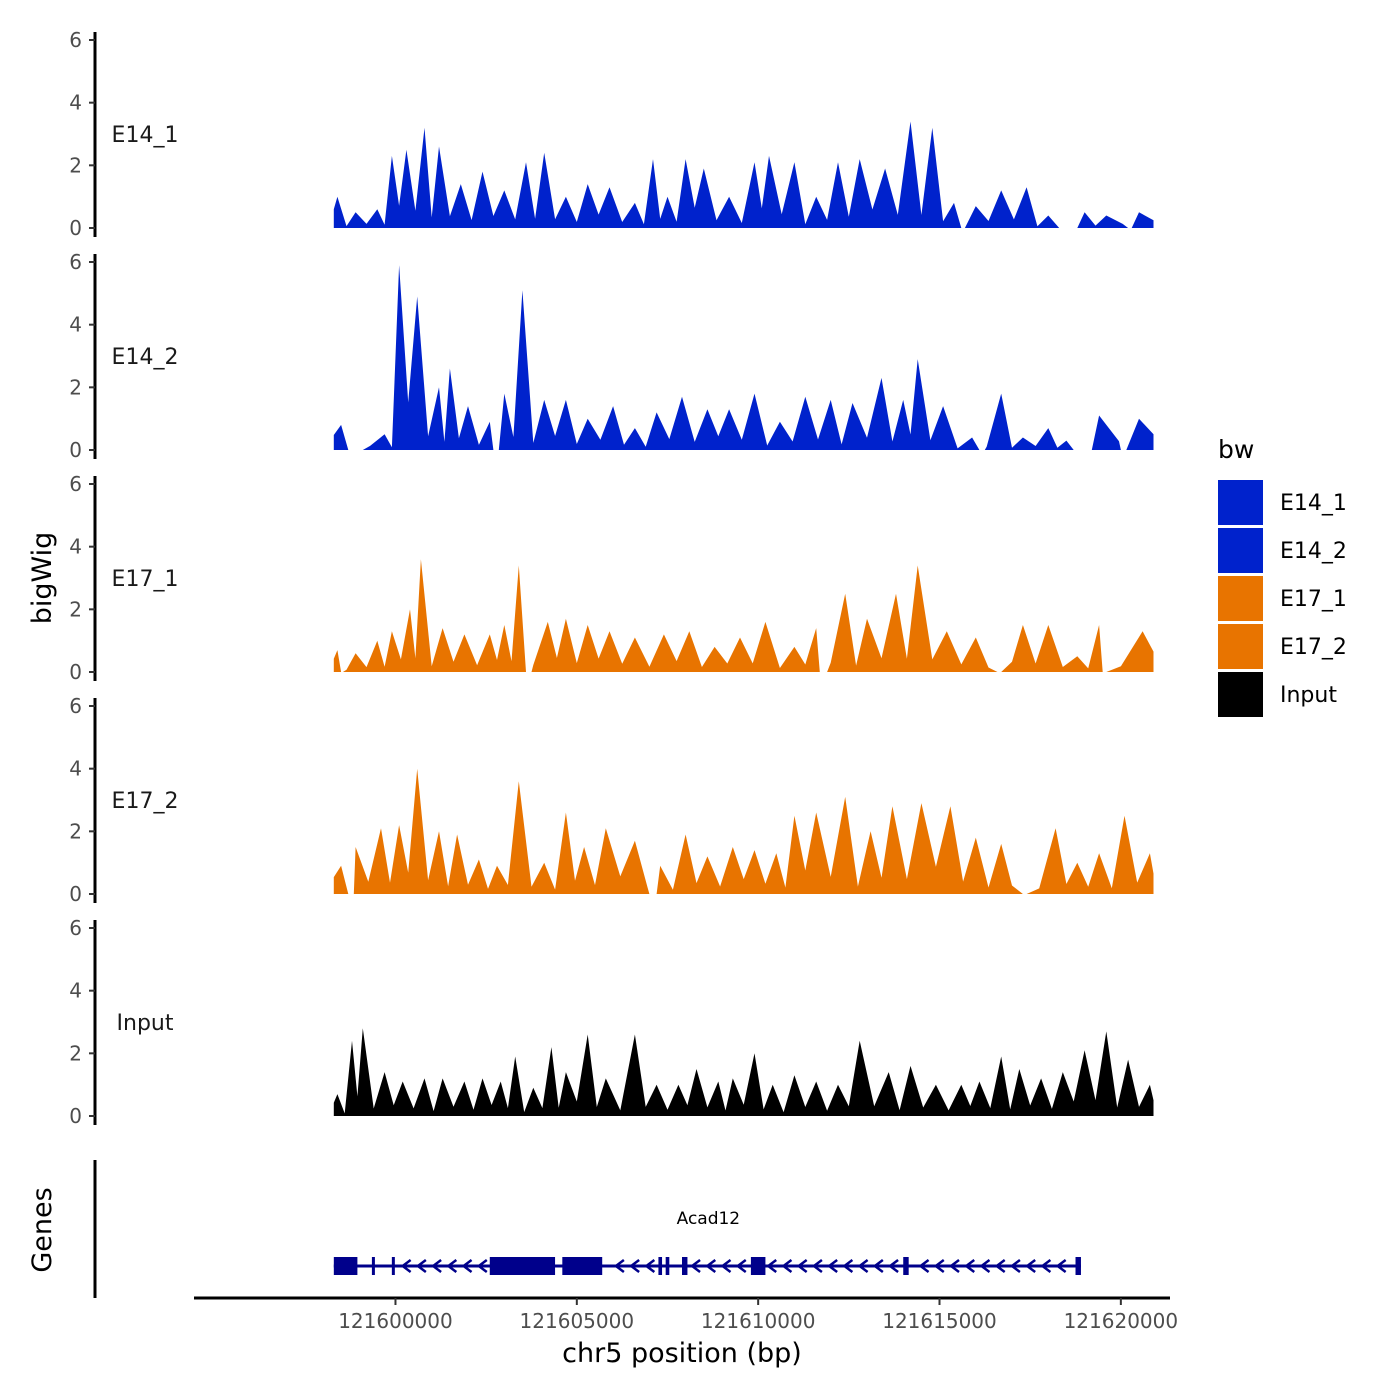 This screenshot has width=1400, height=1400. I want to click on track-label: E17_2, so click(145, 801).